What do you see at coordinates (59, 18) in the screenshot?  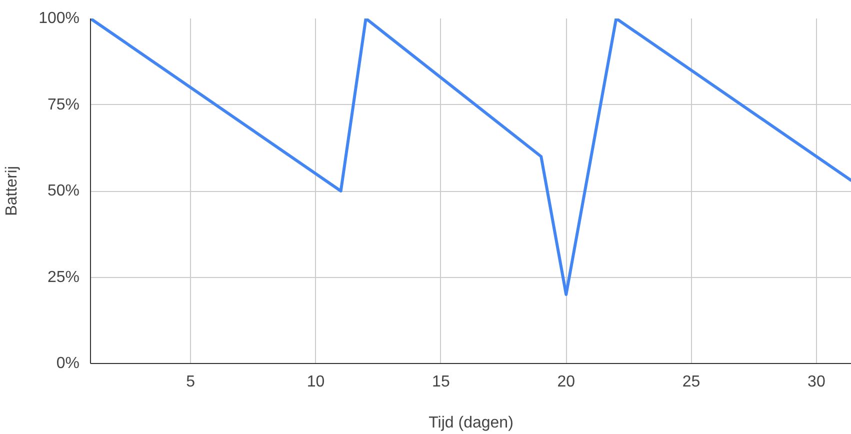 I see `y-tick-label: 100%` at bounding box center [59, 18].